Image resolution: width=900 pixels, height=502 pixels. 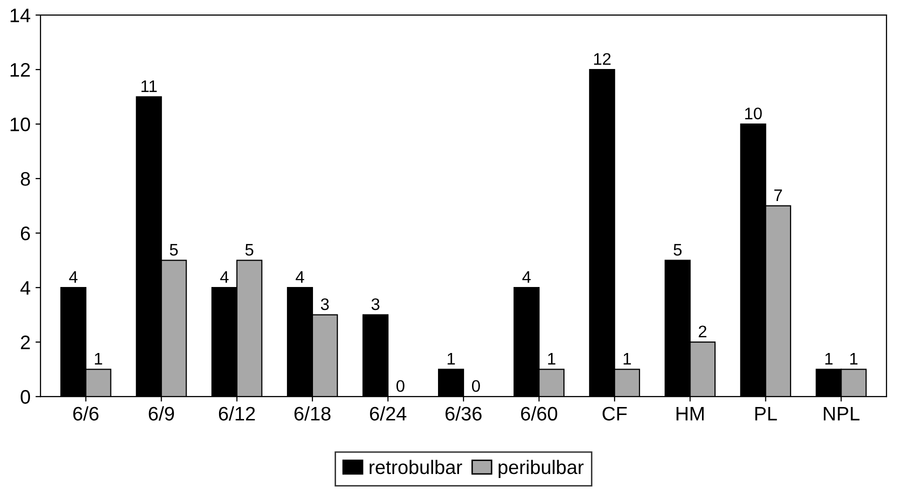 What do you see at coordinates (464, 413) in the screenshot?
I see `x-tick-label: 6/36` at bounding box center [464, 413].